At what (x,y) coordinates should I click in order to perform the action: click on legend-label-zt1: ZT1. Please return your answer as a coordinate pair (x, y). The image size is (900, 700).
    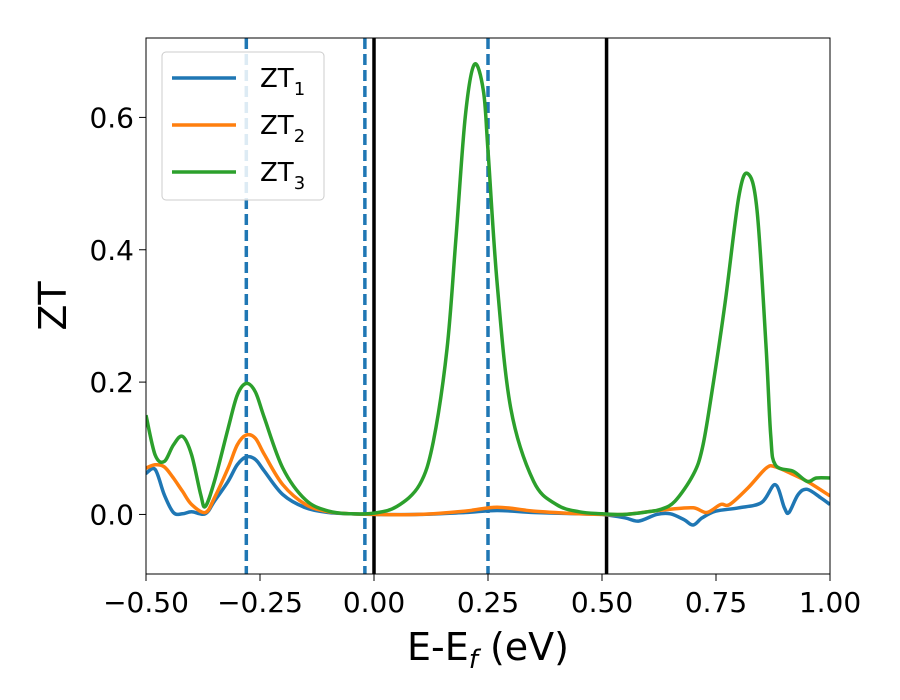
    Looking at the image, I should click on (282, 82).